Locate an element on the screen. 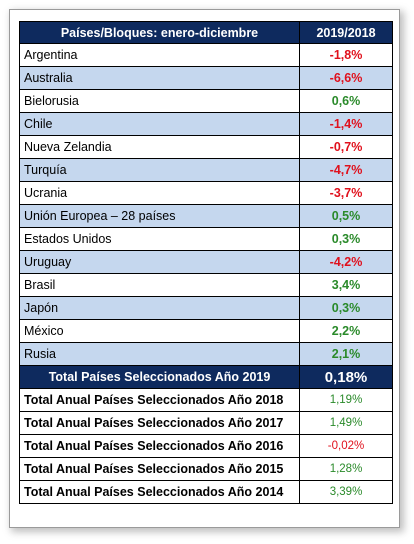 The image size is (414, 544). country-name: Estados Unidos is located at coordinates (159, 239).